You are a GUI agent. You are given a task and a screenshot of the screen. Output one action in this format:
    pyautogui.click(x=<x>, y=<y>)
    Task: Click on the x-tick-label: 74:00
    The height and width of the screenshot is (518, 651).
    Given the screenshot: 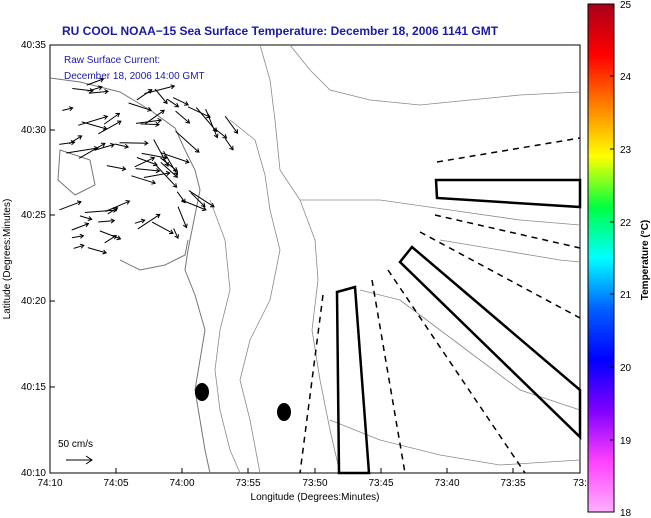 What is the action you would take?
    pyautogui.click(x=181, y=483)
    